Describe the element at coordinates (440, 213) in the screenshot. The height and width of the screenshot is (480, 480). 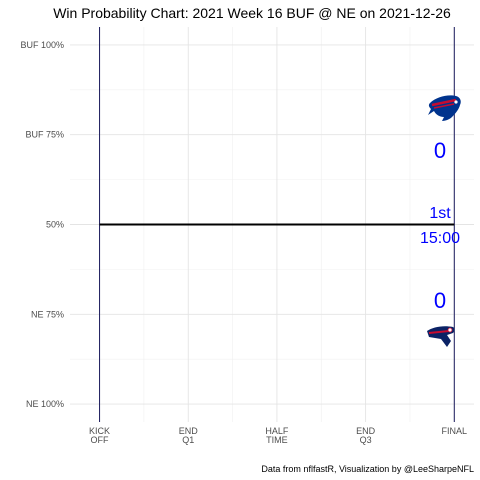
I see `game-period: 1st` at that location.